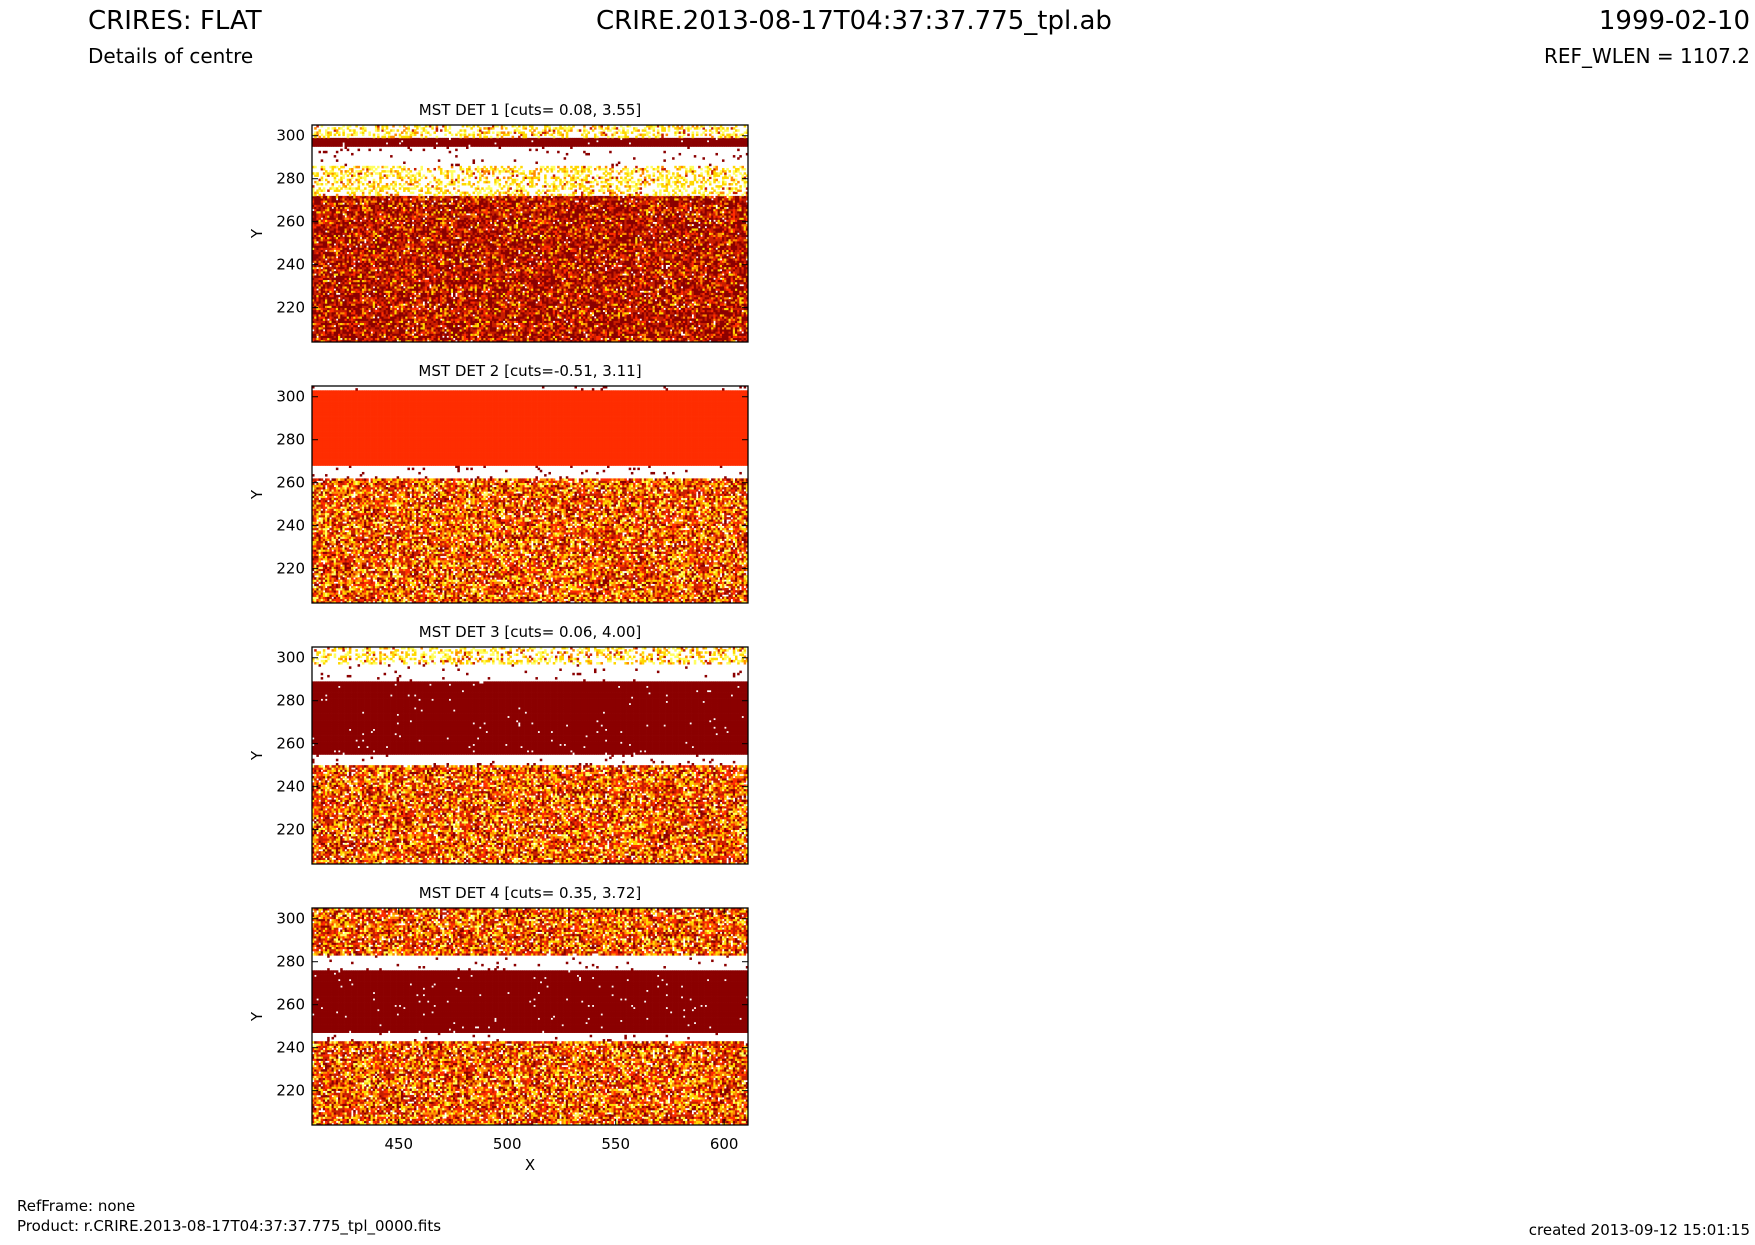 This screenshot has height=1245, width=1755. Describe the element at coordinates (530, 110) in the screenshot. I see `panel-title: MST DET 1 [cuts= 0.08, 3.55]` at that location.